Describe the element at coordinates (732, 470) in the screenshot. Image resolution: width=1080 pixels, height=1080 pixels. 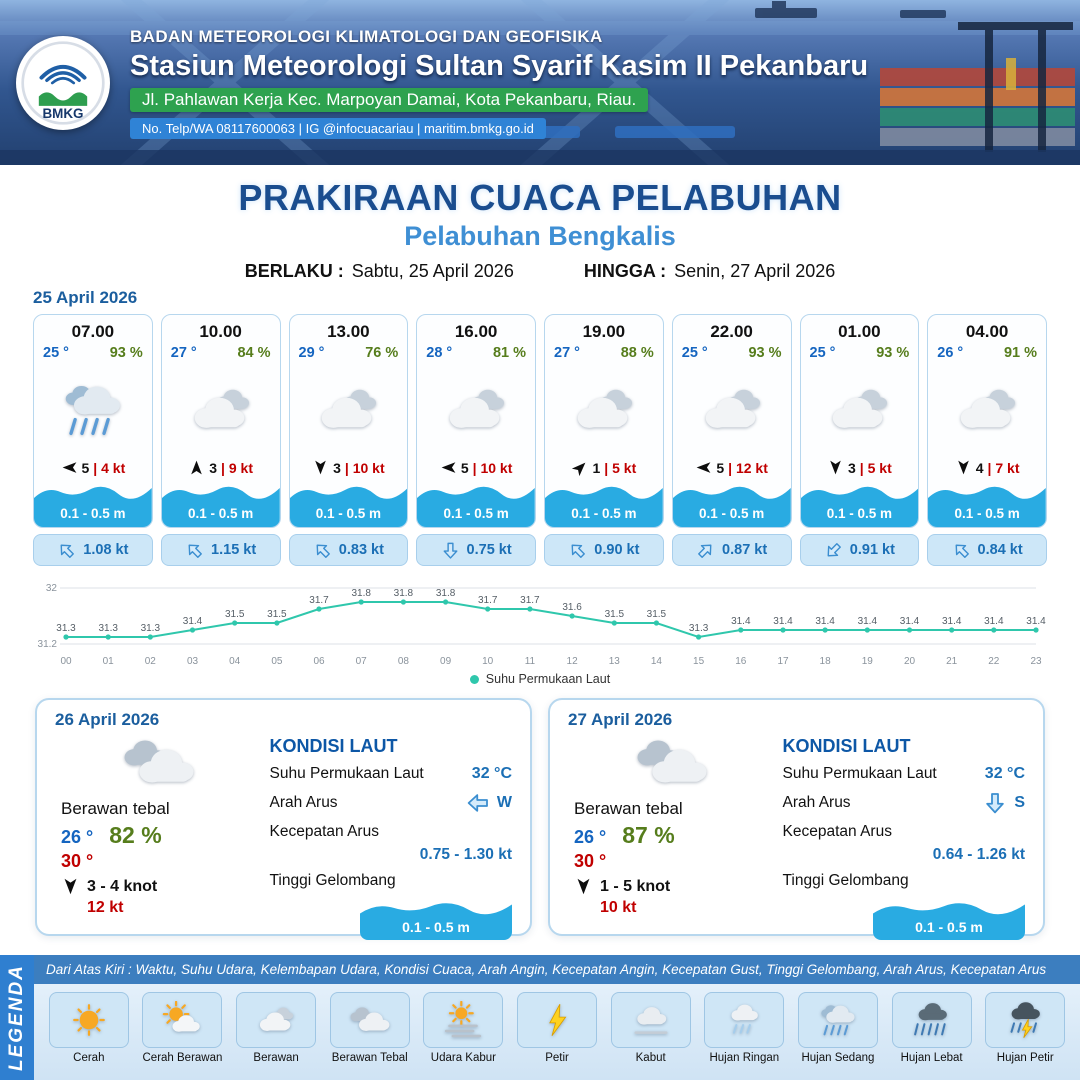
I see `wind-row: 5 | 12 kt` at that location.